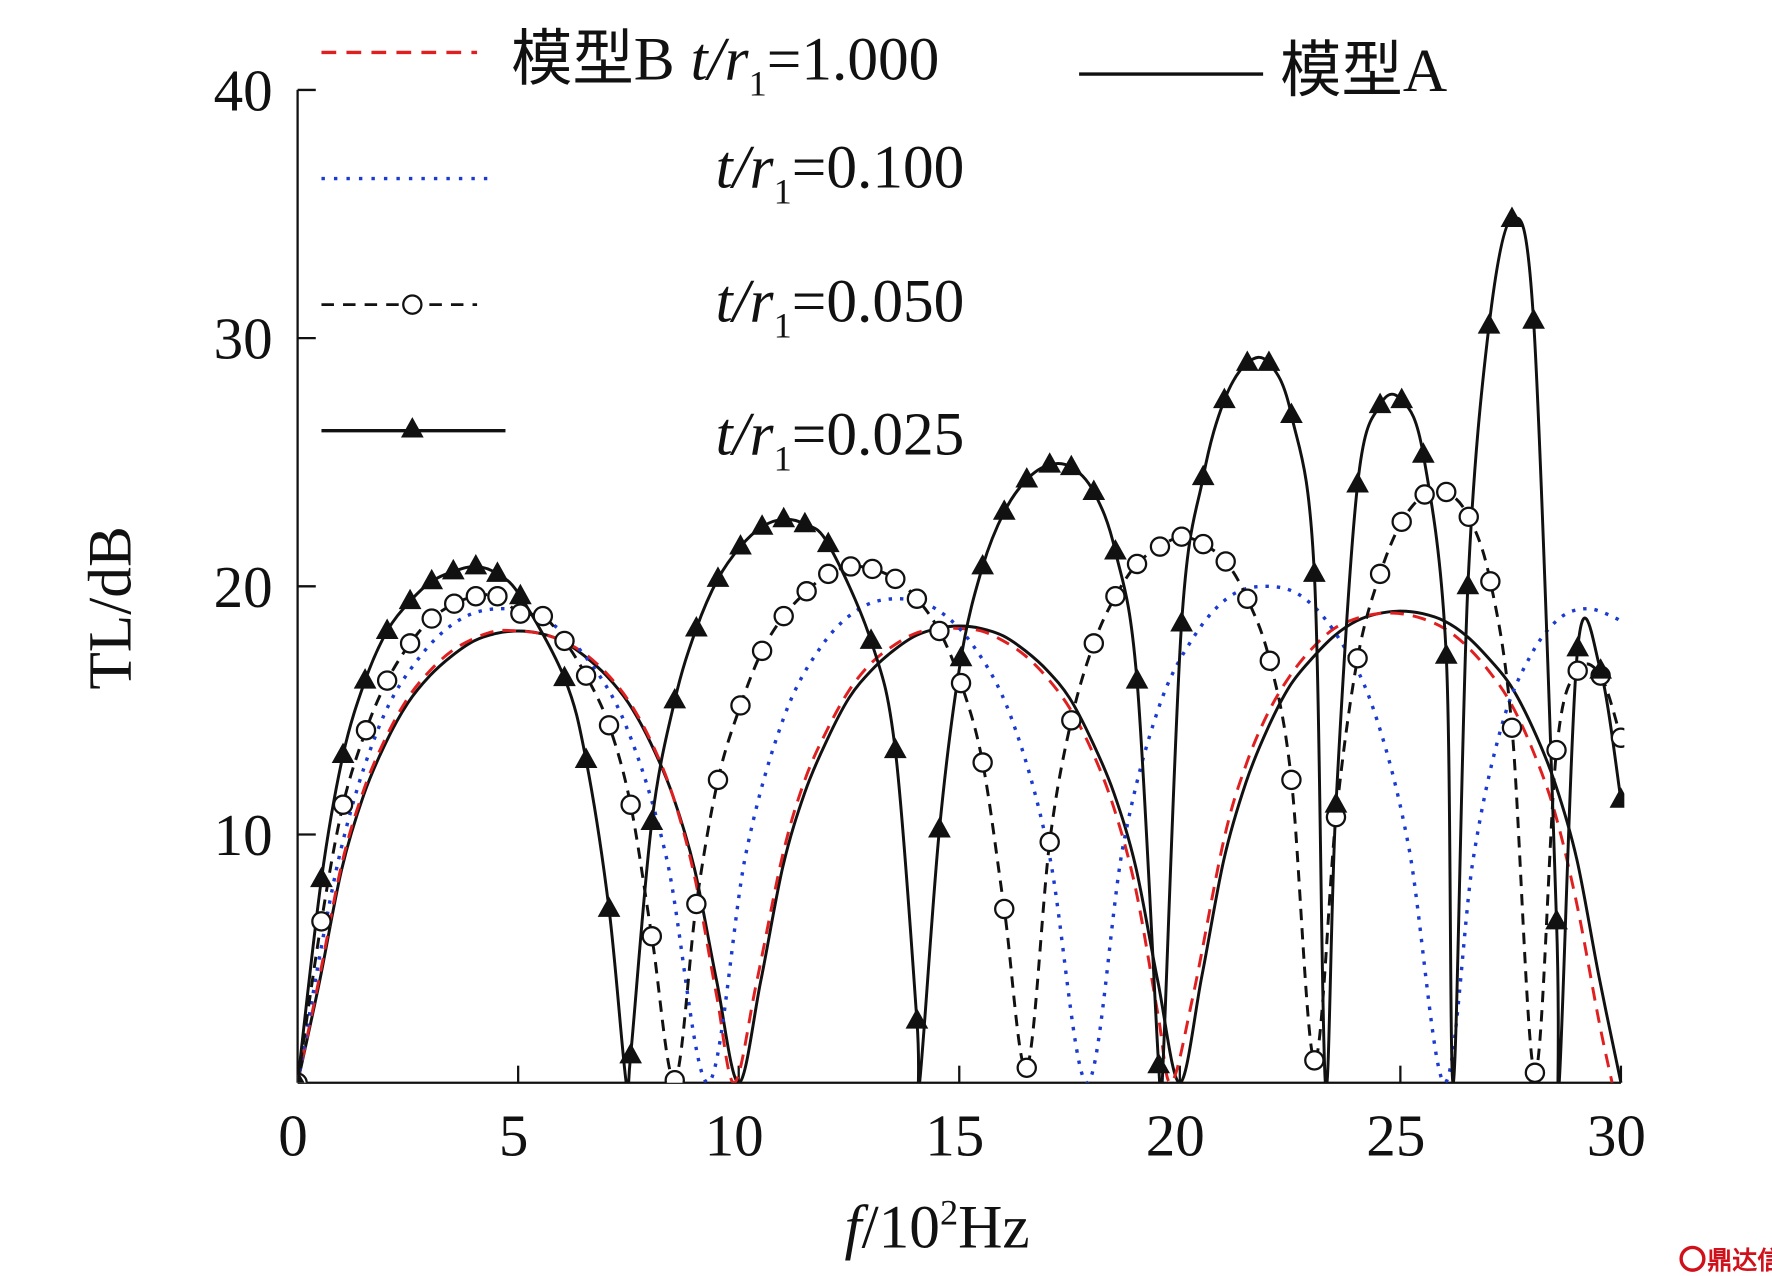  I want to click on x-axis-label: f/102Hz, so click(937, 1227).